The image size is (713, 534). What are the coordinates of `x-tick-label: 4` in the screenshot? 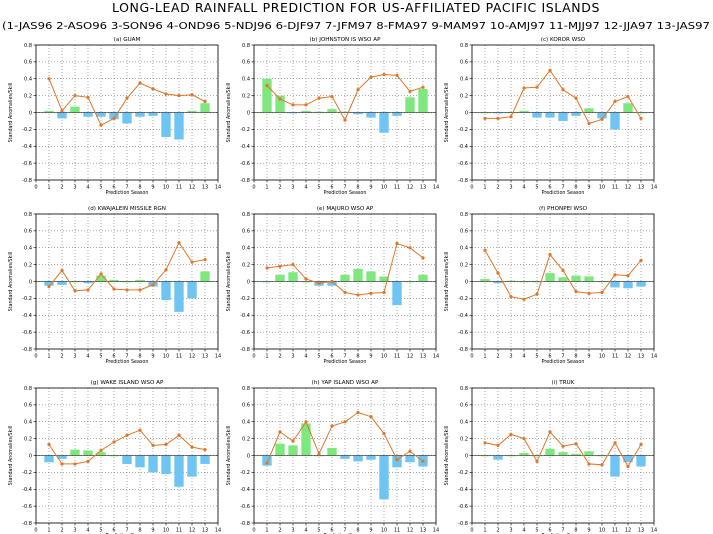 It's located at (523, 188).